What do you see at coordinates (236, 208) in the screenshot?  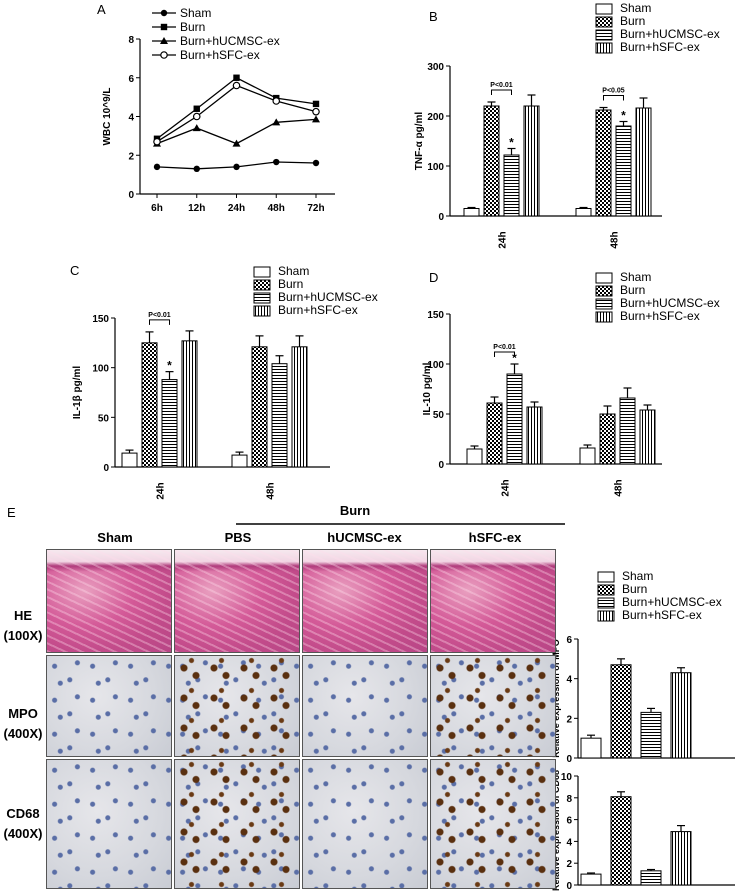 I see `panel-a-xtick-label: 24h` at bounding box center [236, 208].